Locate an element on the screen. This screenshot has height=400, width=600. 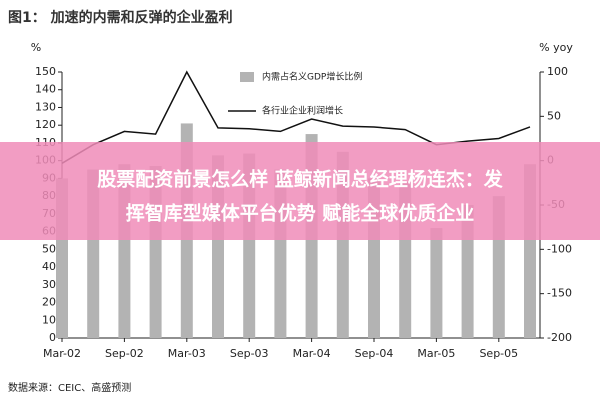
y-axis-label: % is located at coordinates (36, 47).